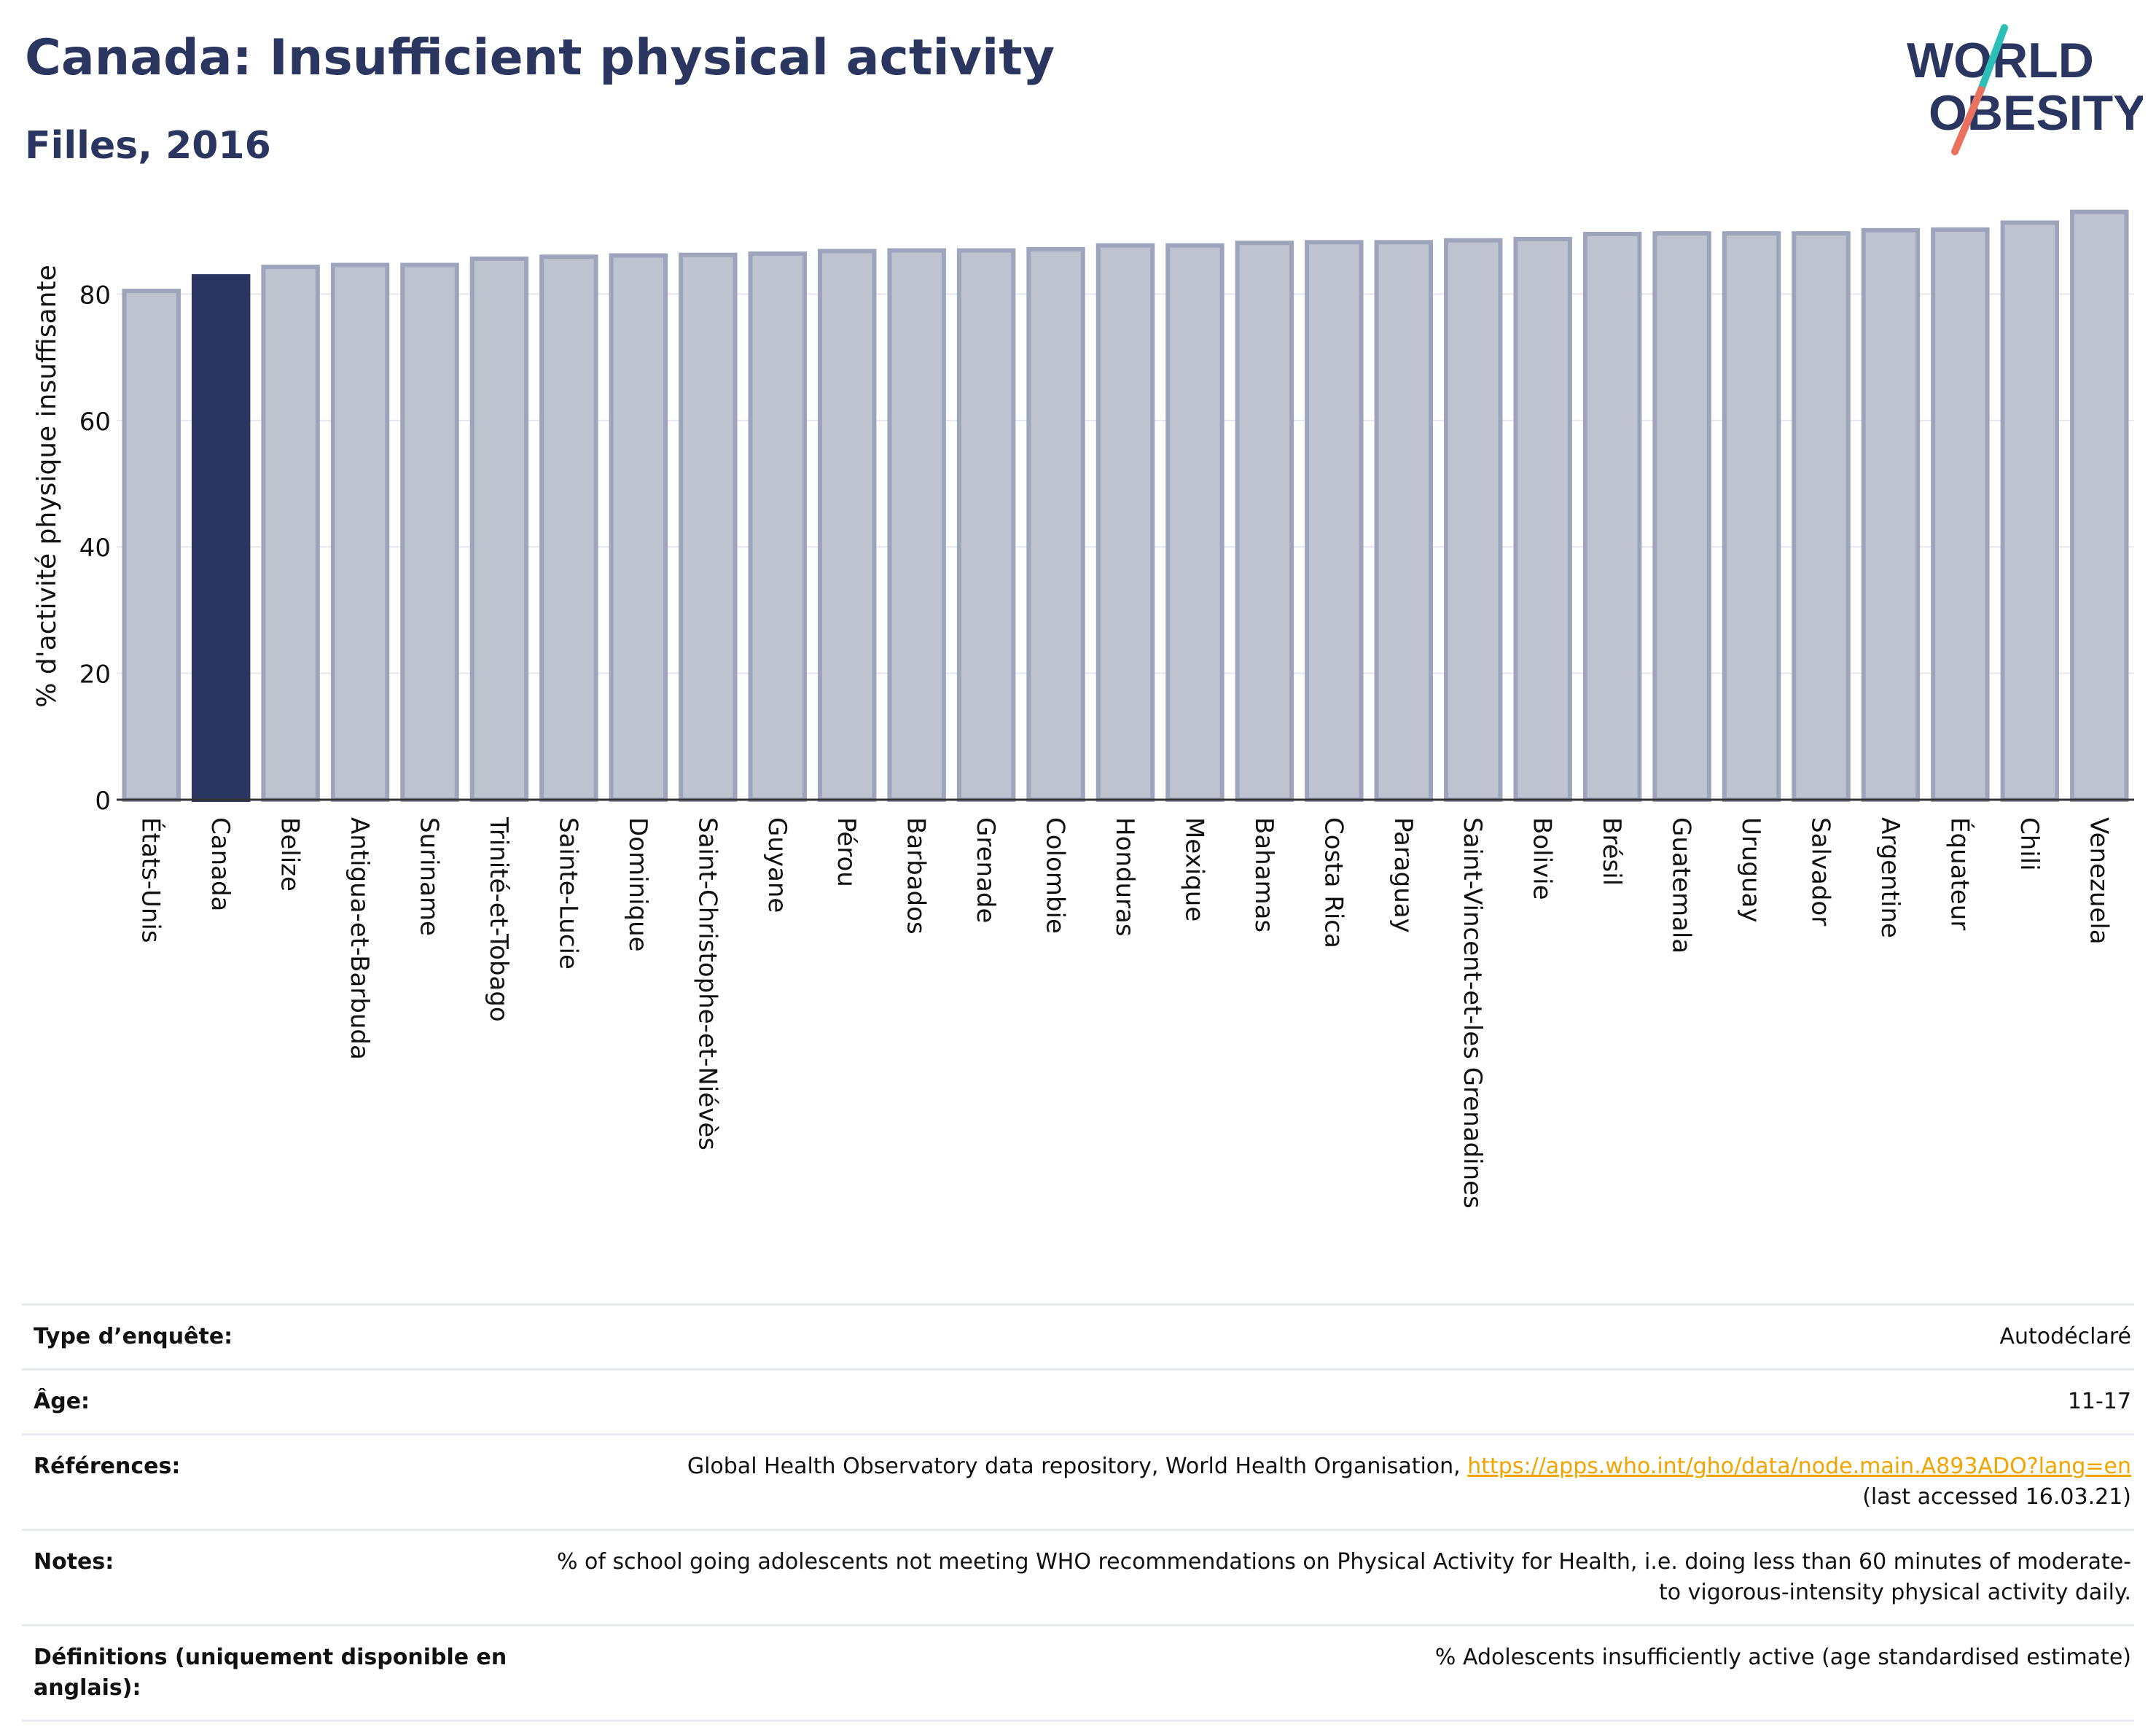 This screenshot has width=2156, height=1735. I want to click on y-tick-label: 60, so click(95, 422).